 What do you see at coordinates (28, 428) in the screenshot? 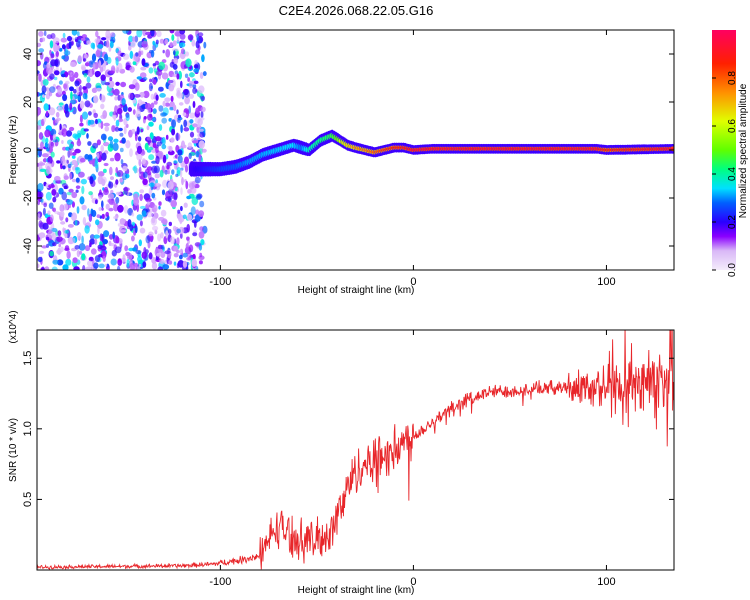
I see `y-tick-label: 1.0` at bounding box center [28, 428].